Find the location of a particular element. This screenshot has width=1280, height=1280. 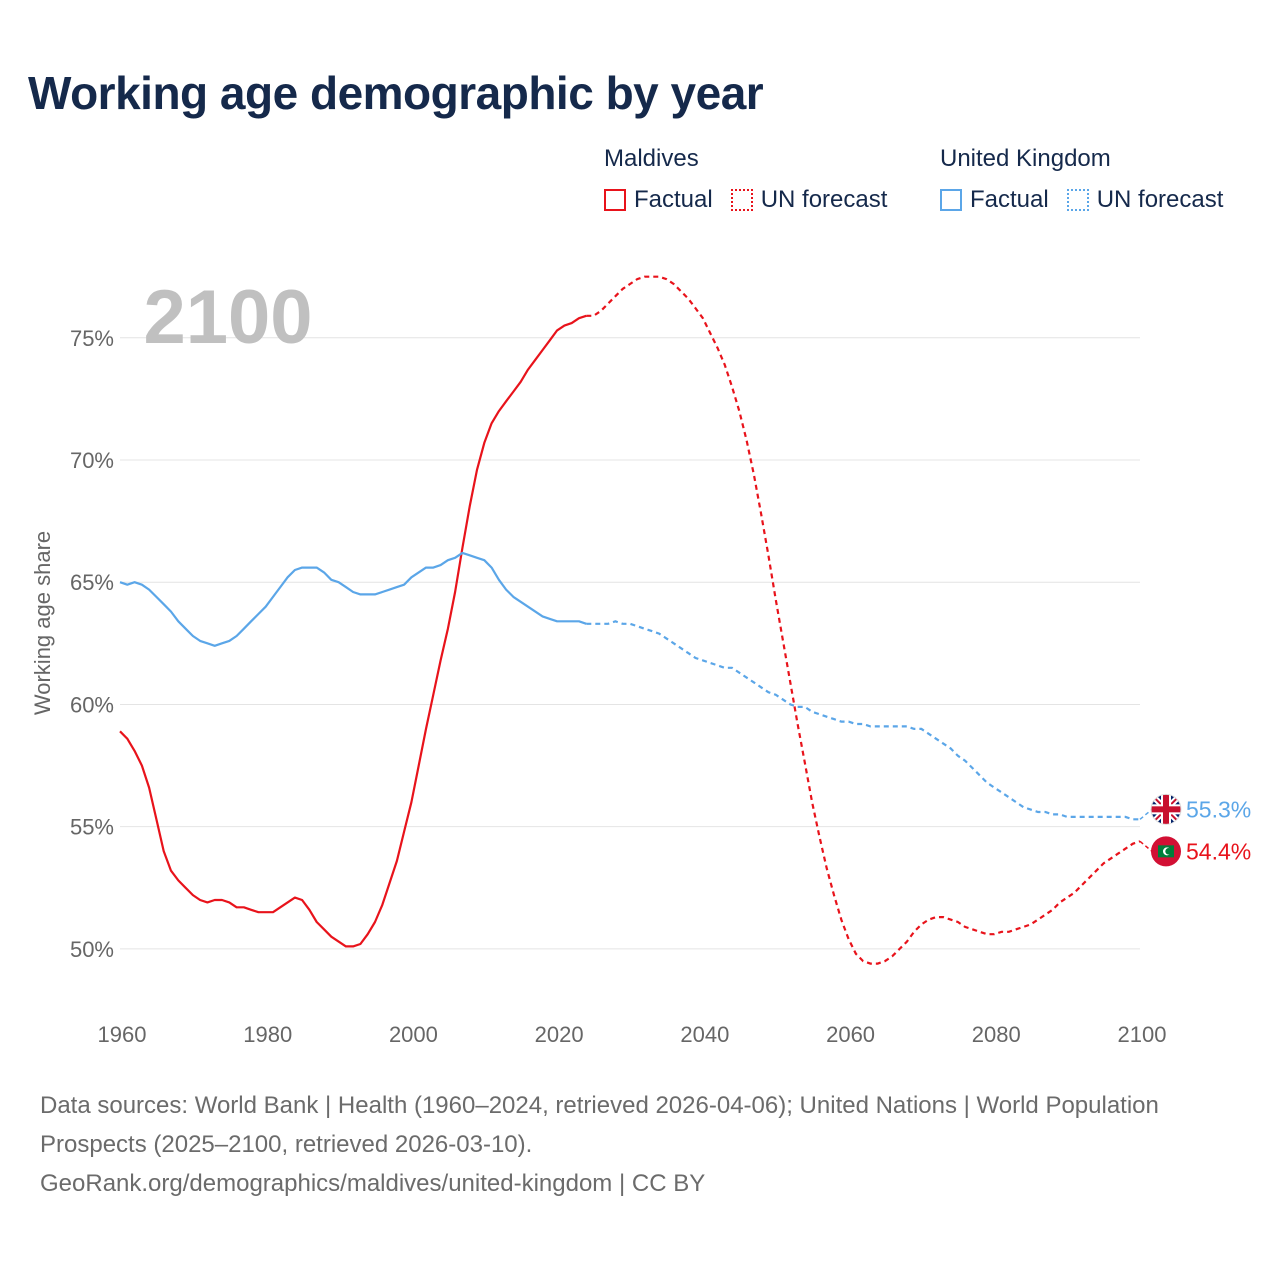

legend-item-maldives-factual: Factual is located at coordinates (658, 200).